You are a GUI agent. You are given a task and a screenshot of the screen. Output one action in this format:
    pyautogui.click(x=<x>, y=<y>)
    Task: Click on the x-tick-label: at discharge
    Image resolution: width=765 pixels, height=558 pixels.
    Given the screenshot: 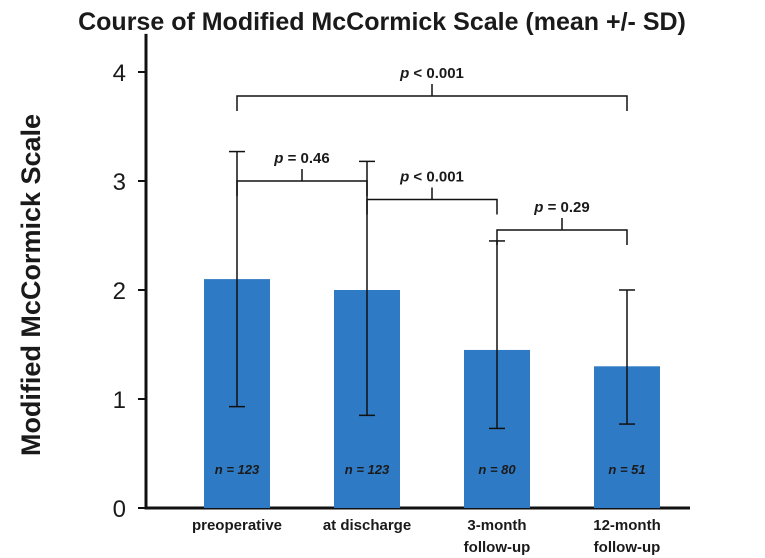 What is the action you would take?
    pyautogui.click(x=367, y=525)
    